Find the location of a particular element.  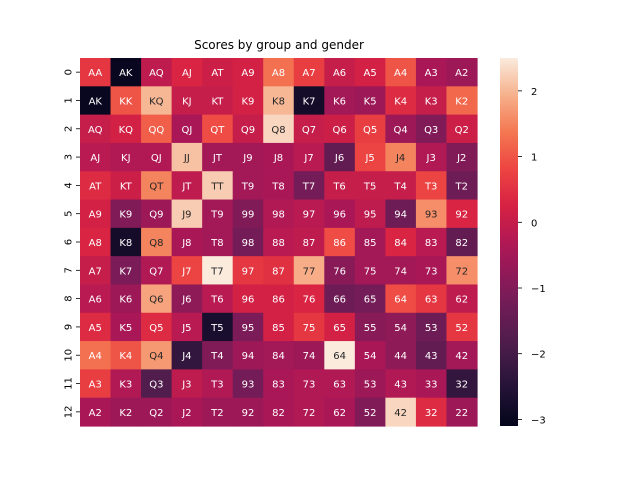

cell-label: 92 is located at coordinates (461, 215).